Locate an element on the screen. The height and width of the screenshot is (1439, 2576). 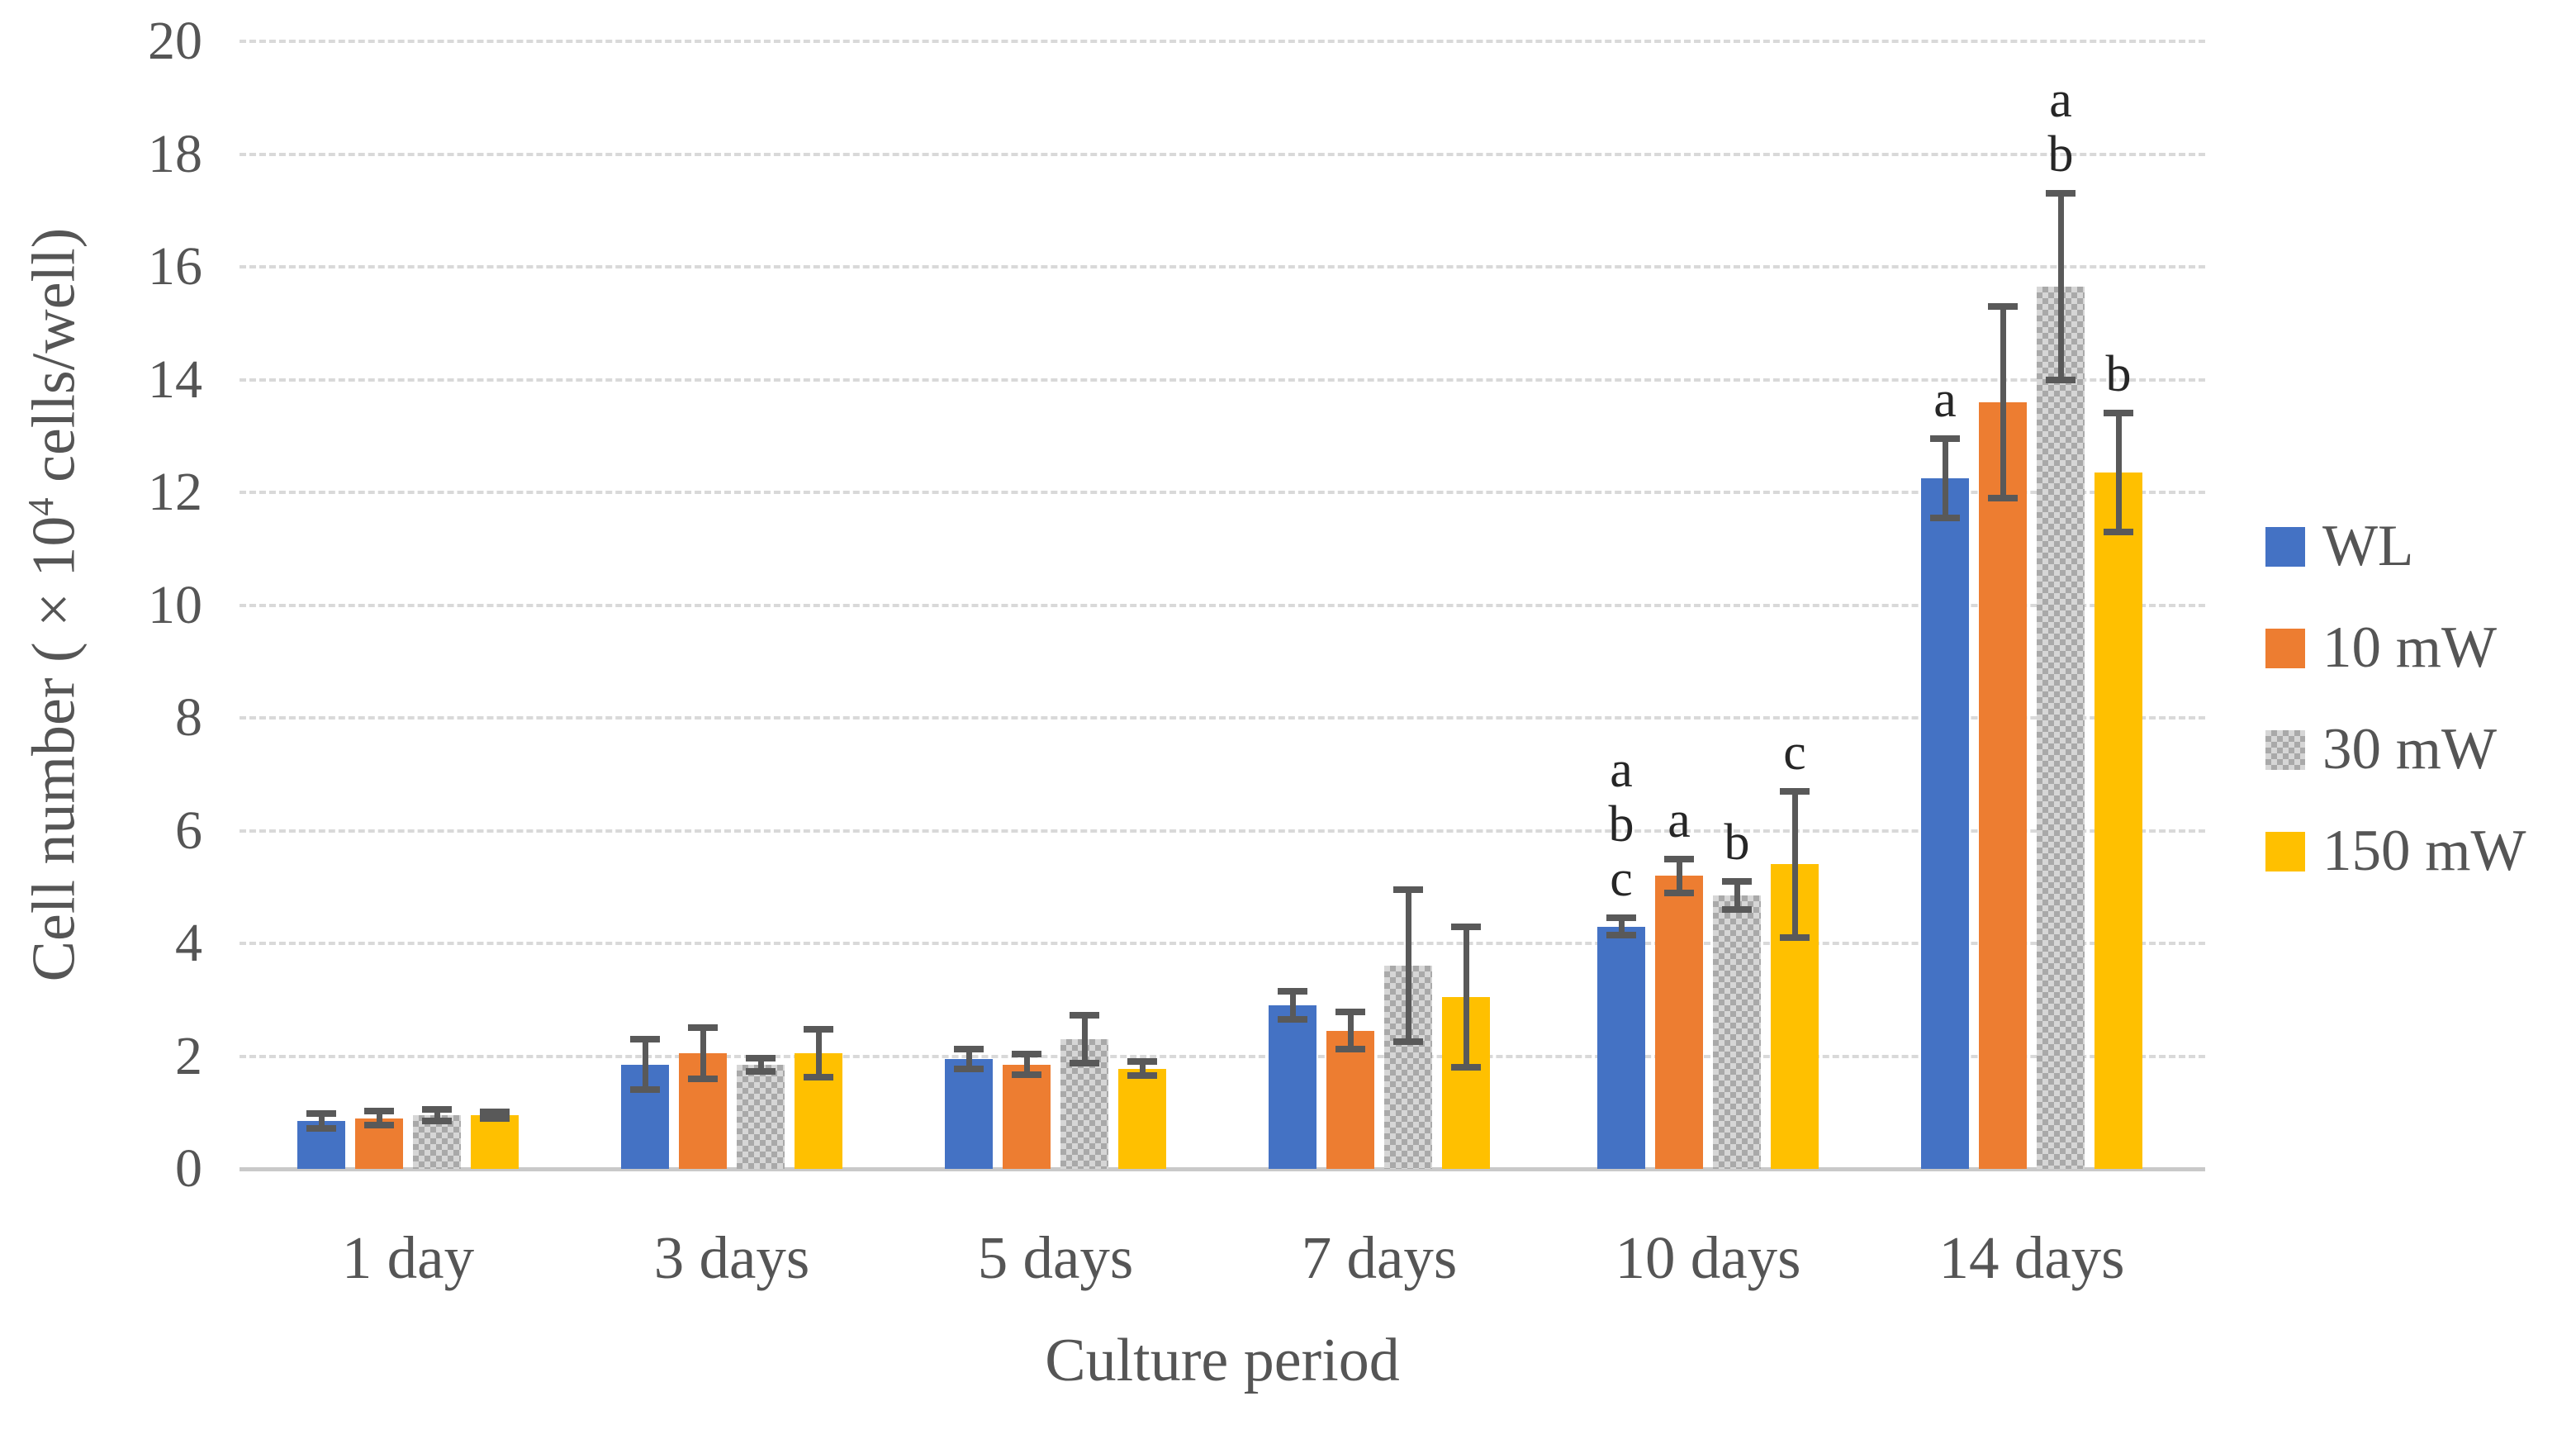
y-tick-label: 4 is located at coordinates (188, 943).